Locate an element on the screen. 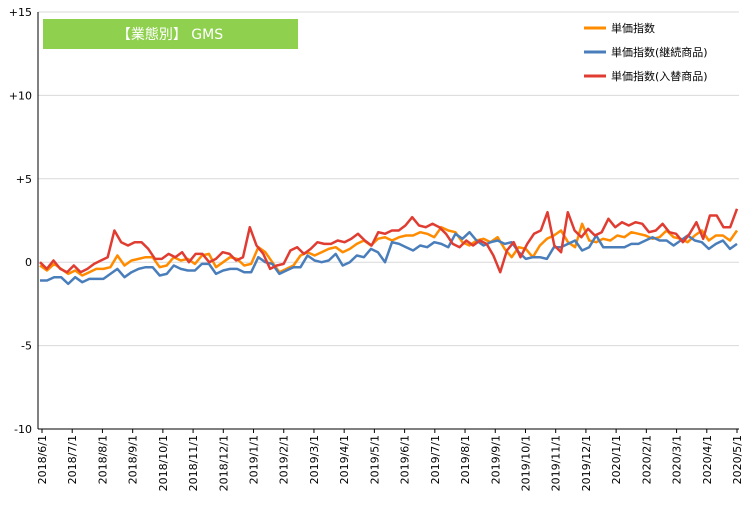 The width and height of the screenshot is (743, 509). chart-title-box: 【業態別】 GMS is located at coordinates (170, 34).